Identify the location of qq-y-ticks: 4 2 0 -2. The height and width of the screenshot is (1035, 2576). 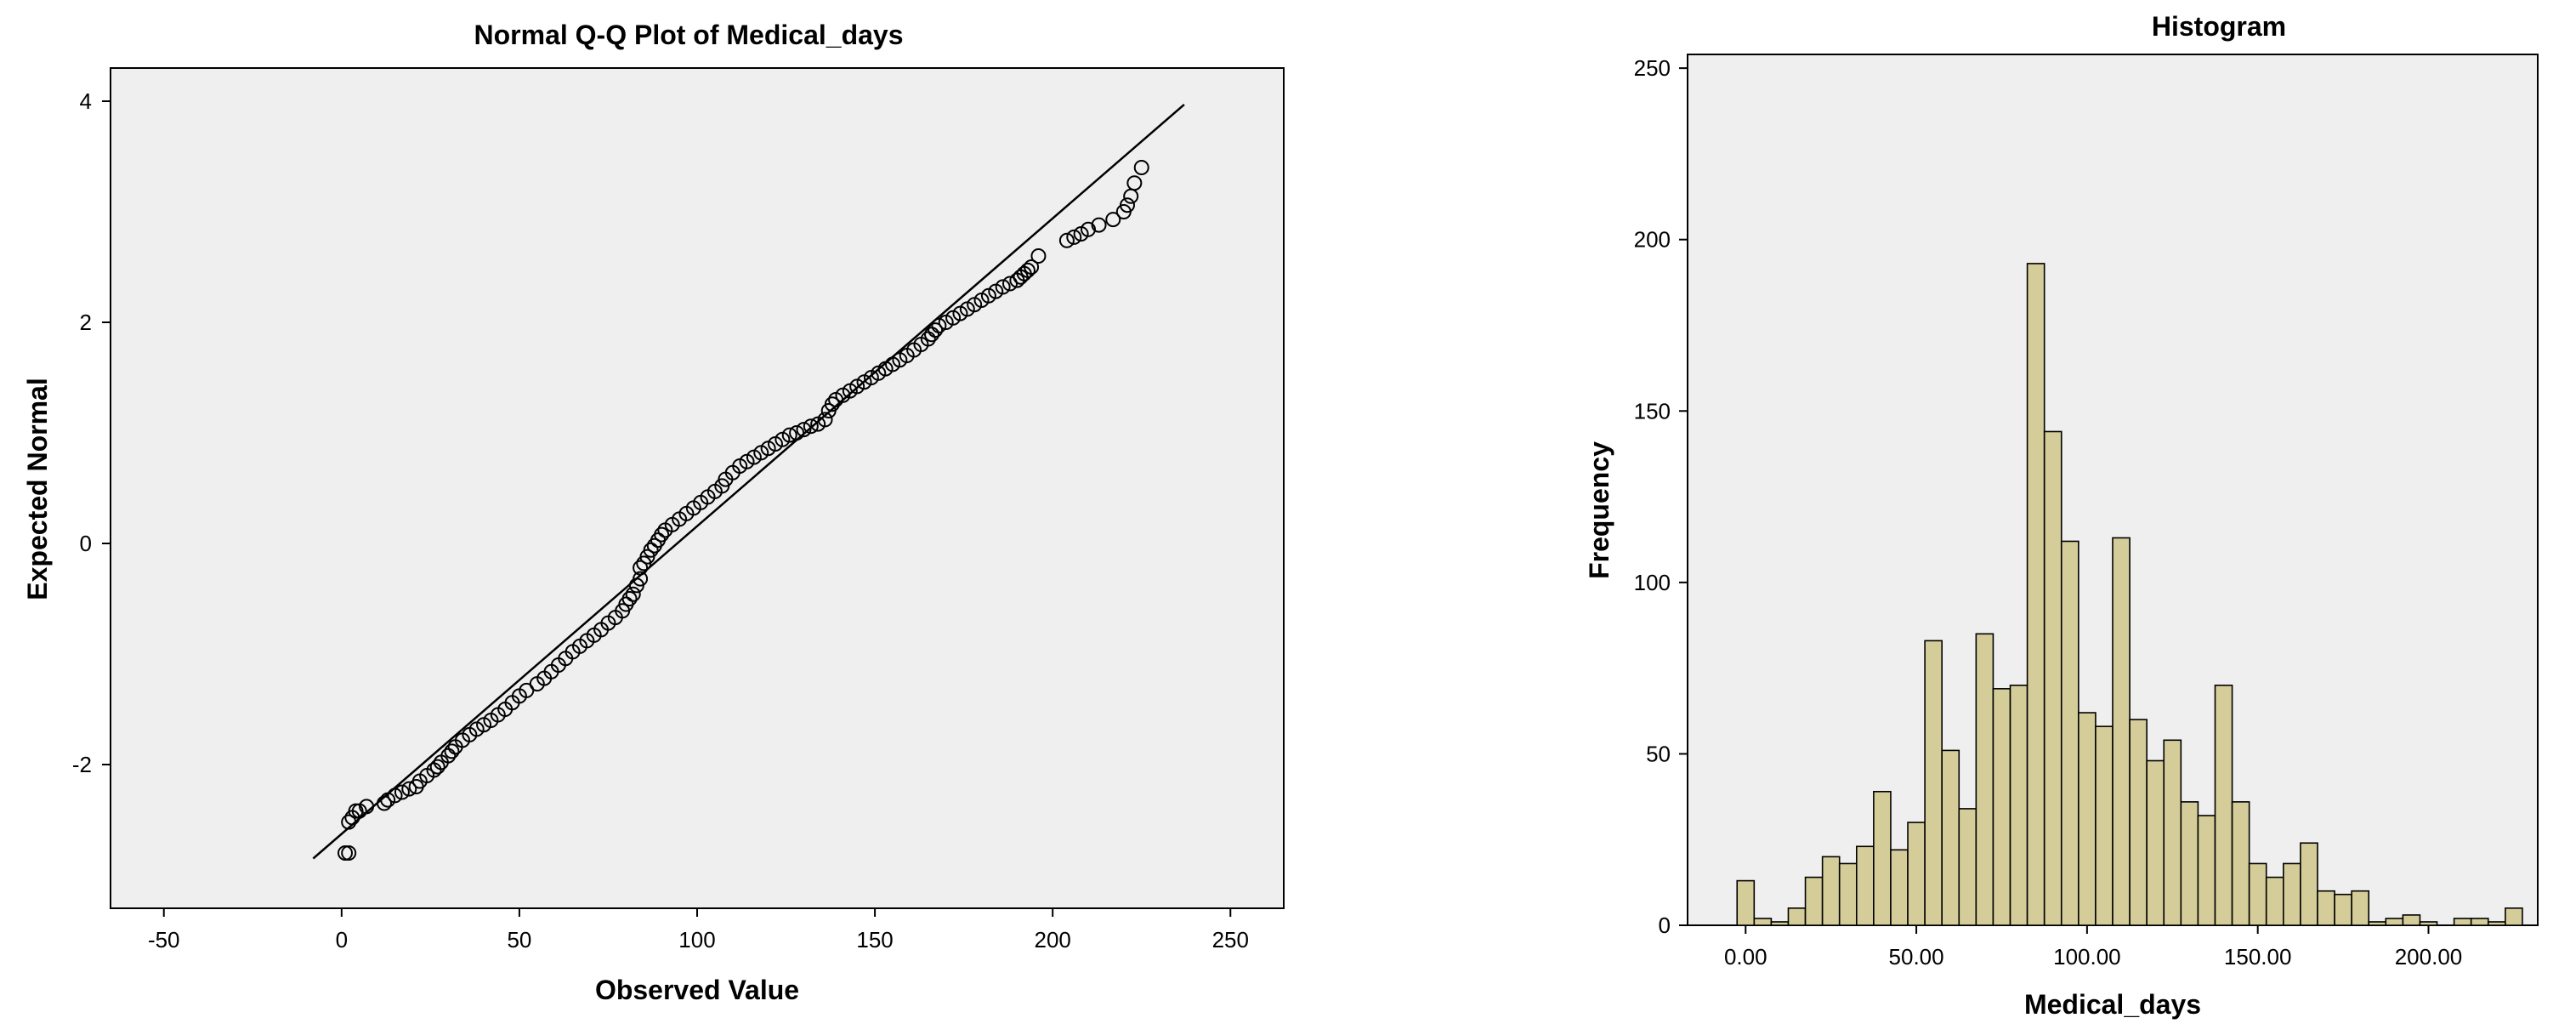
(92, 433).